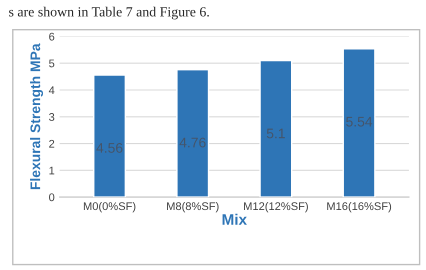 The height and width of the screenshot is (270, 426). Describe the element at coordinates (276, 207) in the screenshot. I see `x-tick-label: M12(12%SF)` at that location.